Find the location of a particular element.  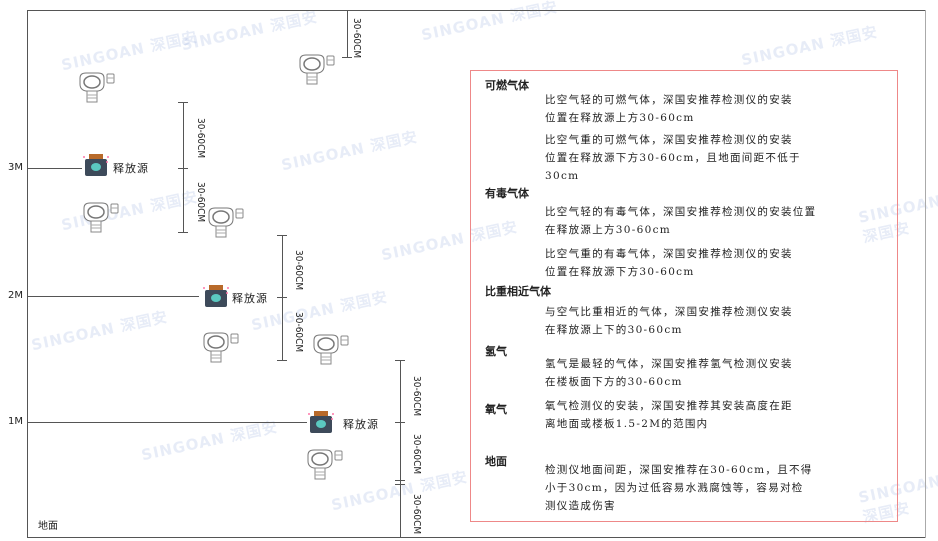

section-title-ground: 地面 is located at coordinates (496, 461).